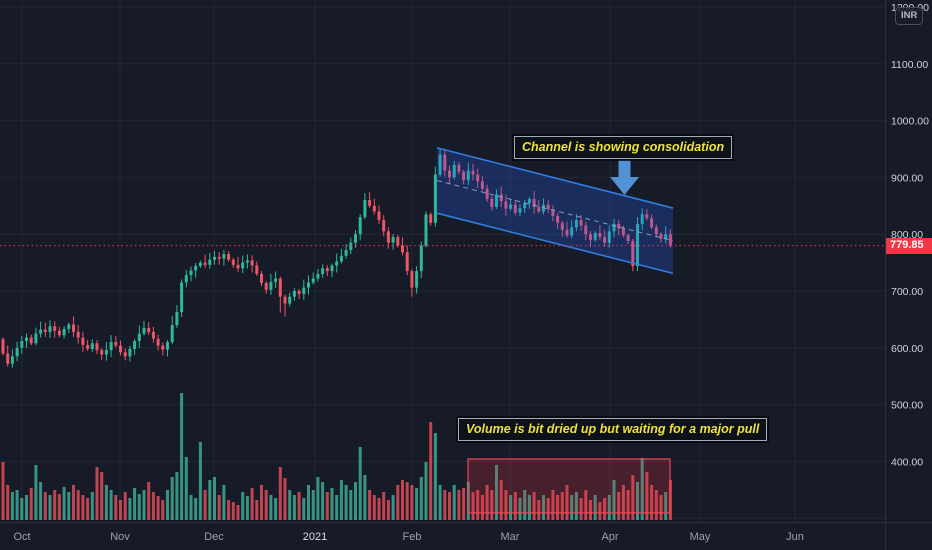  Describe the element at coordinates (609, 537) in the screenshot. I see `svg-text: Apr` at that location.